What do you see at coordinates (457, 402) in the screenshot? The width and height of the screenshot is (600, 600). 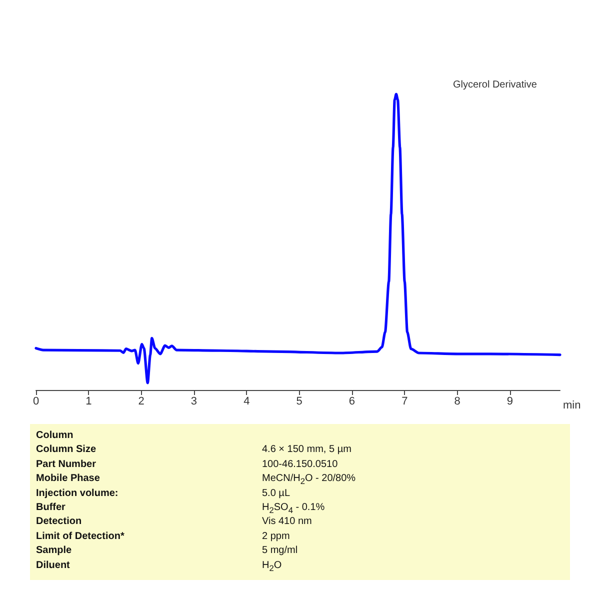 I see `x-tick-label: 8` at bounding box center [457, 402].